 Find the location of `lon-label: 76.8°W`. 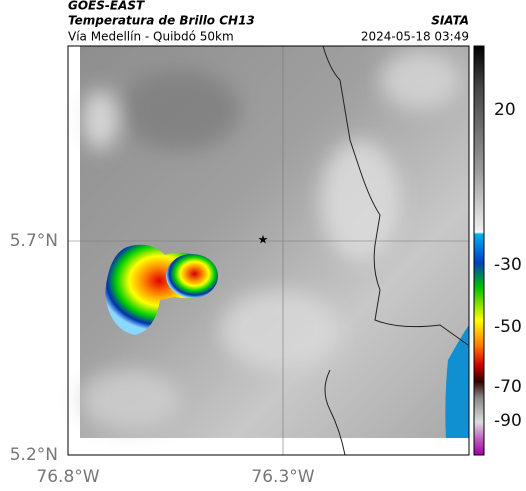

lon-label: 76.8°W is located at coordinates (67, 477).